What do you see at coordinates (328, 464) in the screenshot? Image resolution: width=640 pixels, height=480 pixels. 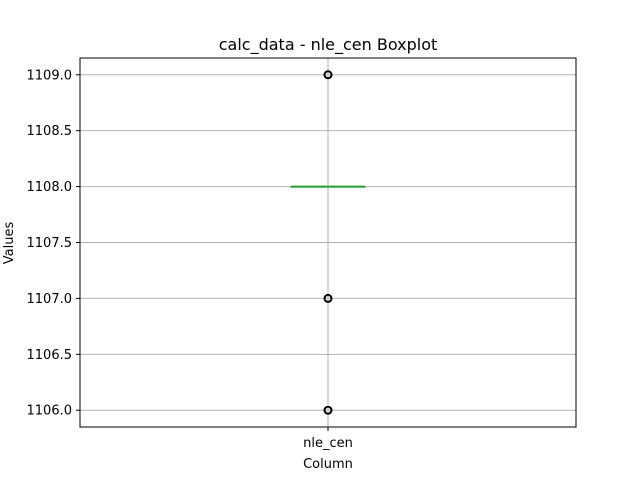 I see `x-axis-label: Column` at bounding box center [328, 464].